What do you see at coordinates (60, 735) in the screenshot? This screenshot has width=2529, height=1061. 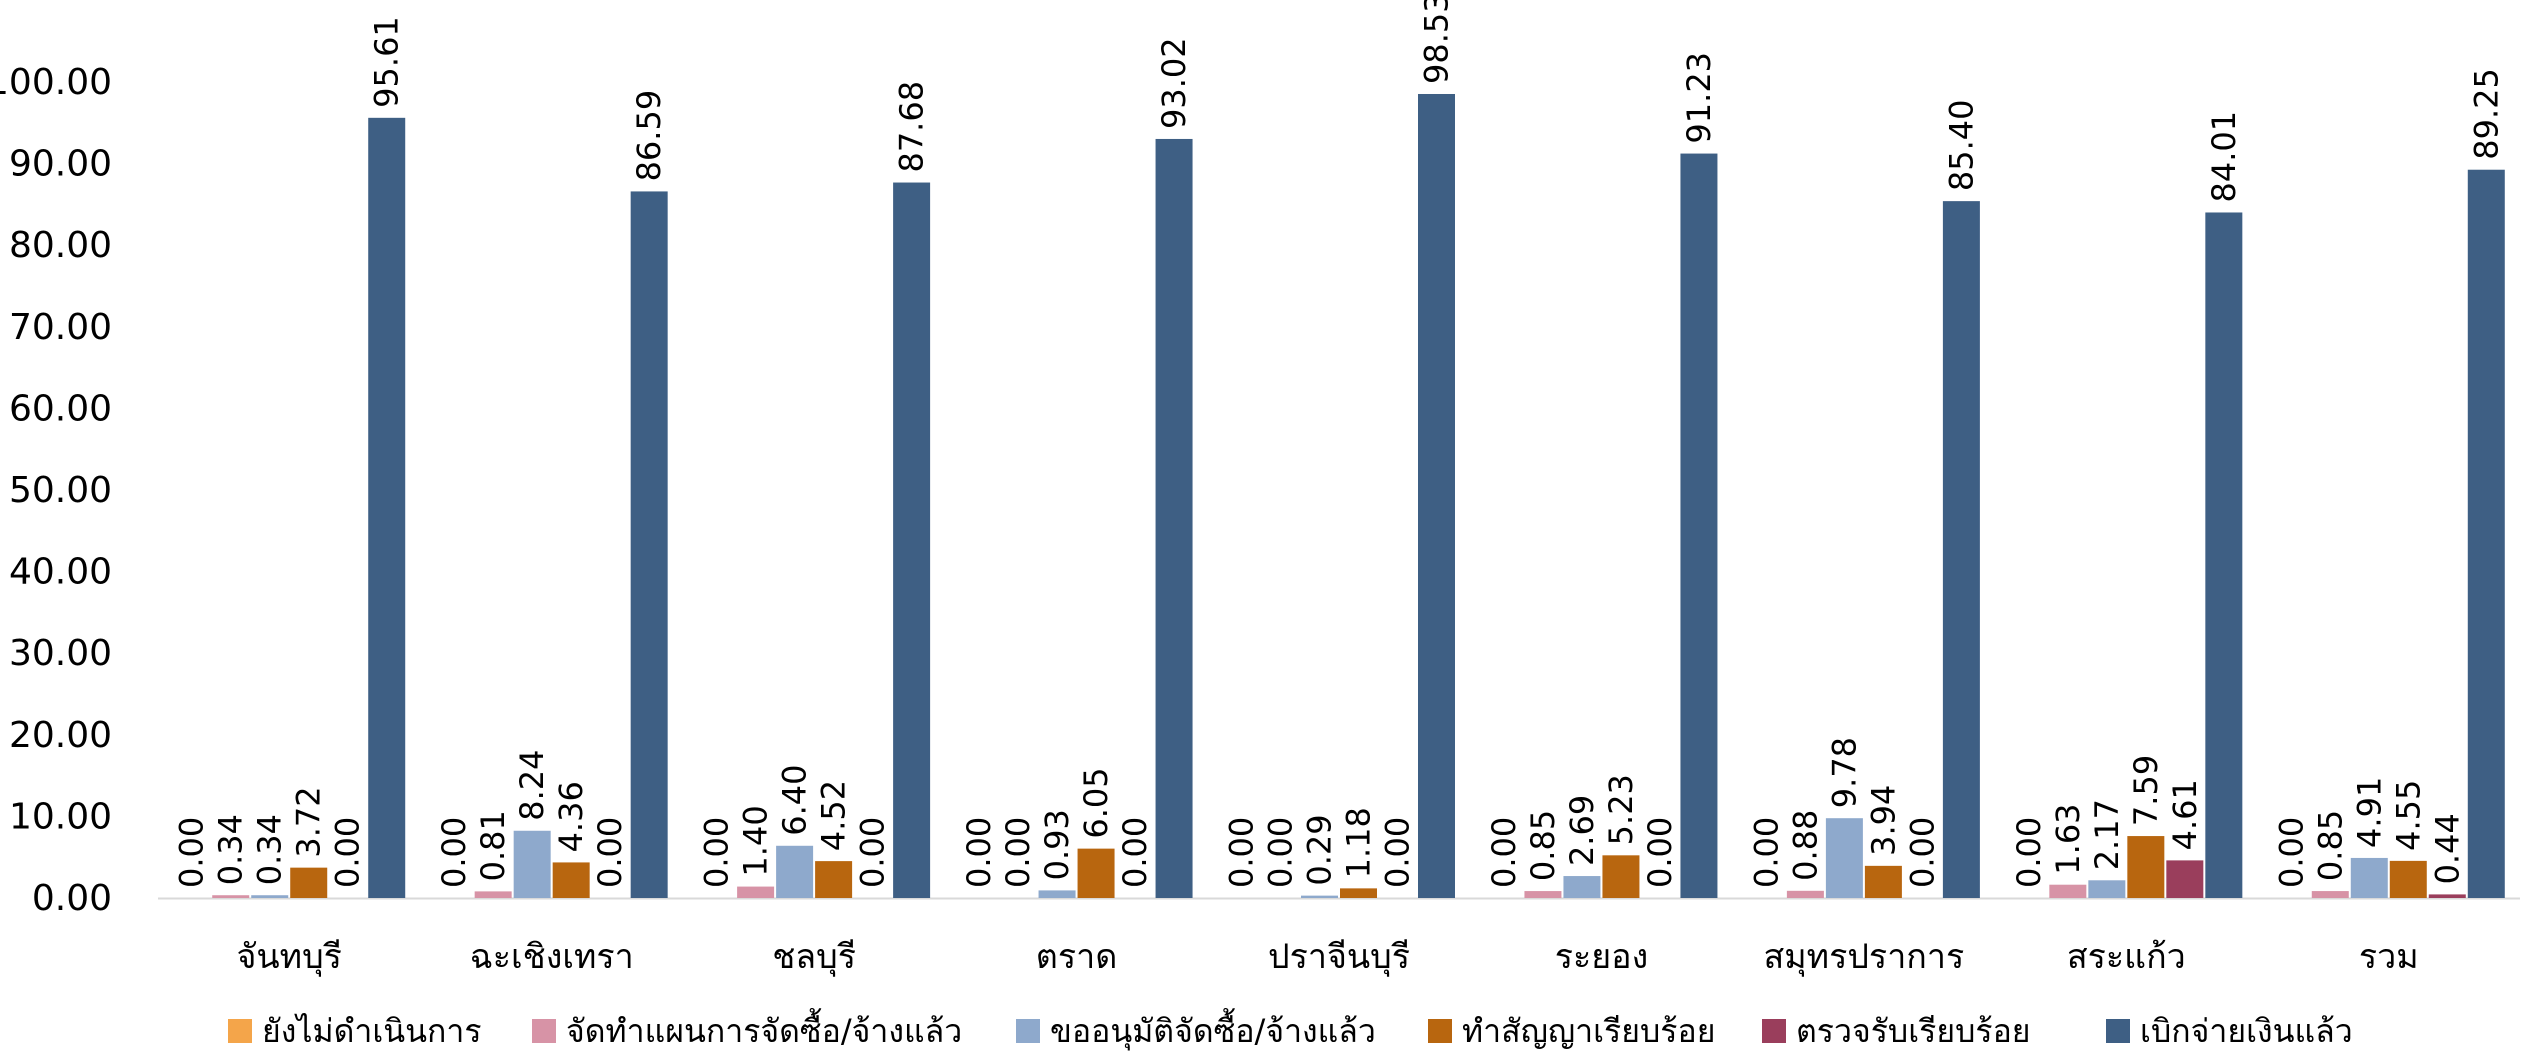 I see `y-tick-label: 20.00` at bounding box center [60, 735].